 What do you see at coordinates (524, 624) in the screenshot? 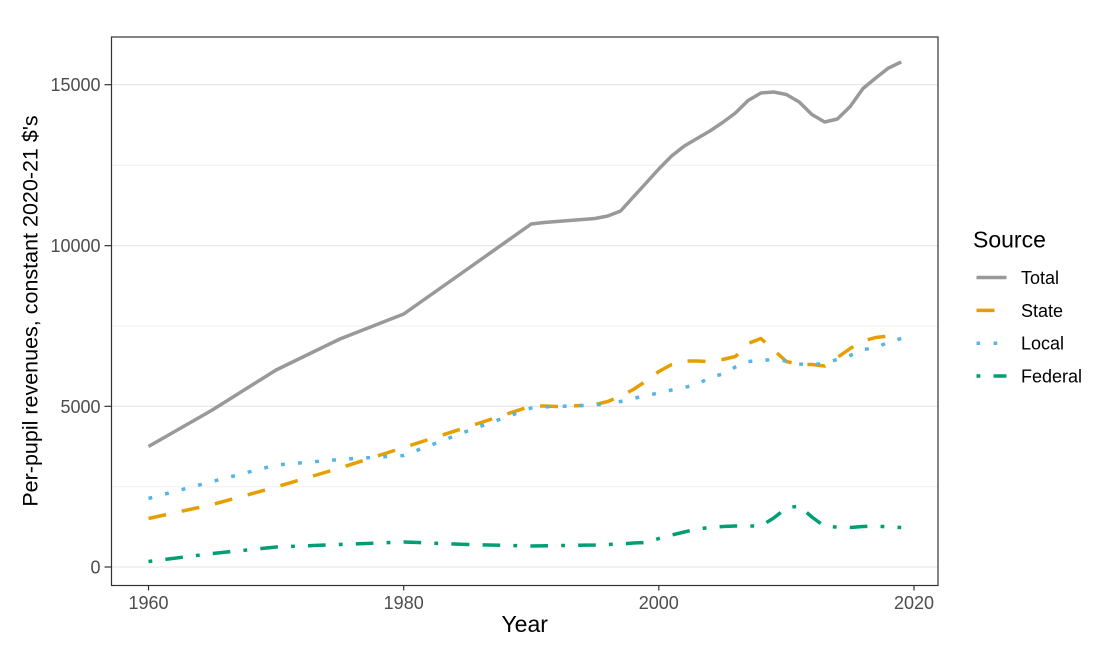
I see `svg-text: Year` at bounding box center [524, 624].